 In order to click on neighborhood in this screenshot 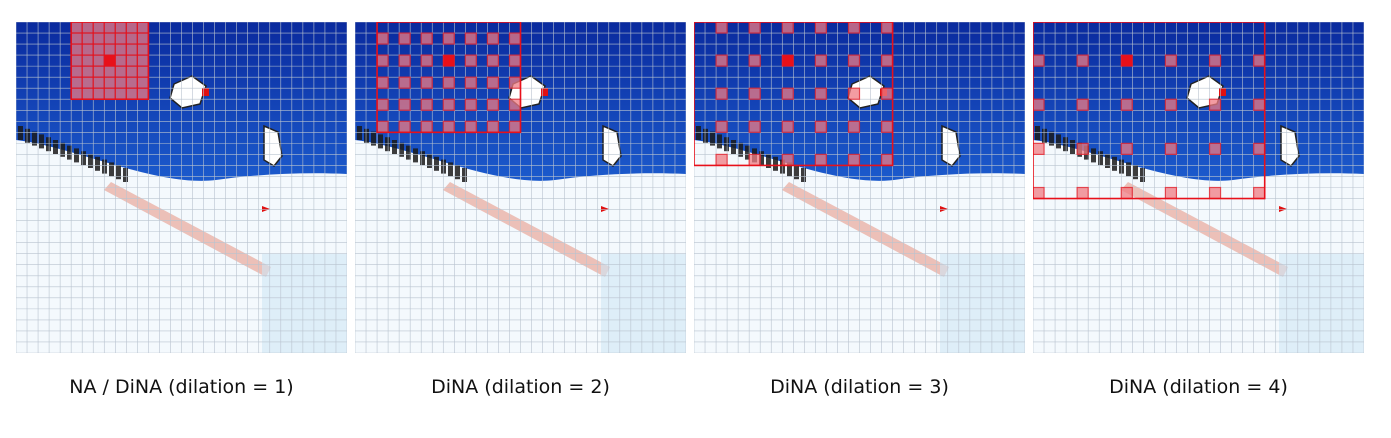, I will do `click(449, 78)`.